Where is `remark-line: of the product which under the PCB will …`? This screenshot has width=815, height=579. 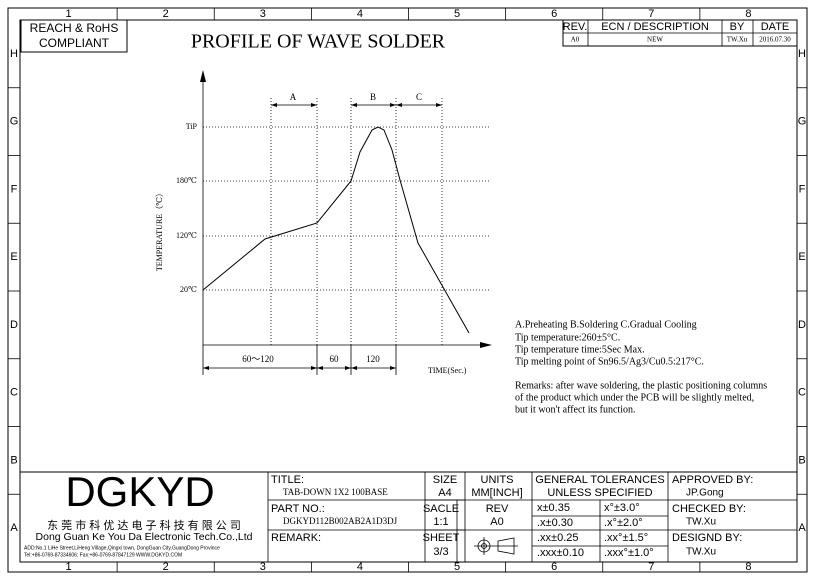
remark-line: of the product which under the PCB will … is located at coordinates (634, 397).